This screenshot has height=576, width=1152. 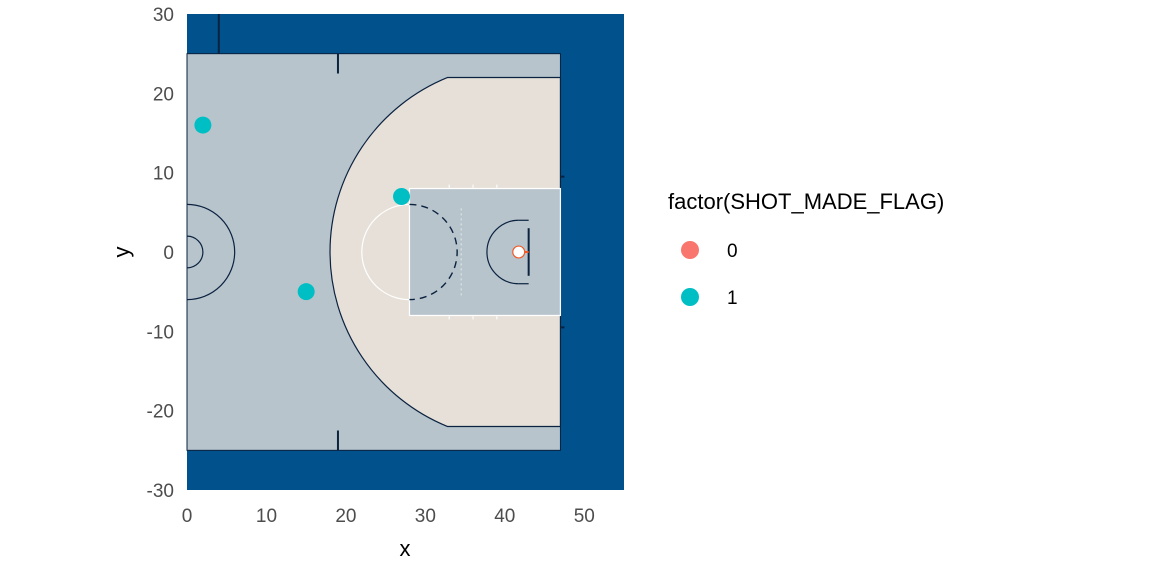 I want to click on paint-area, so click(x=485, y=252).